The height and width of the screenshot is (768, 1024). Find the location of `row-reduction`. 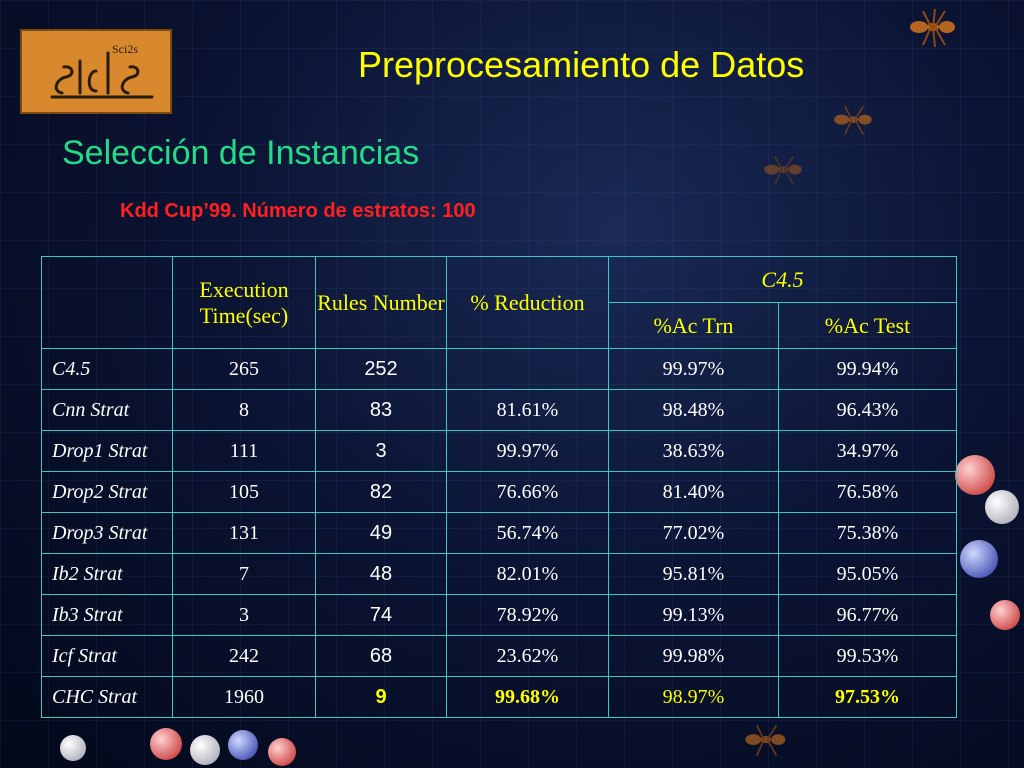

row-reduction is located at coordinates (527, 369).